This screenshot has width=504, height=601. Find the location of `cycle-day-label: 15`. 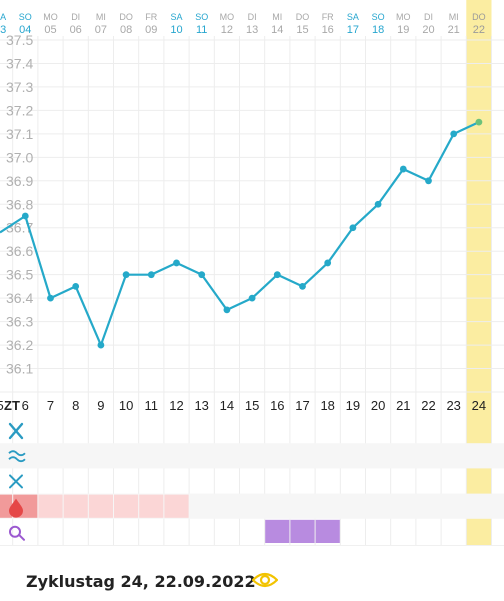

cycle-day-label: 15 is located at coordinates (252, 405).